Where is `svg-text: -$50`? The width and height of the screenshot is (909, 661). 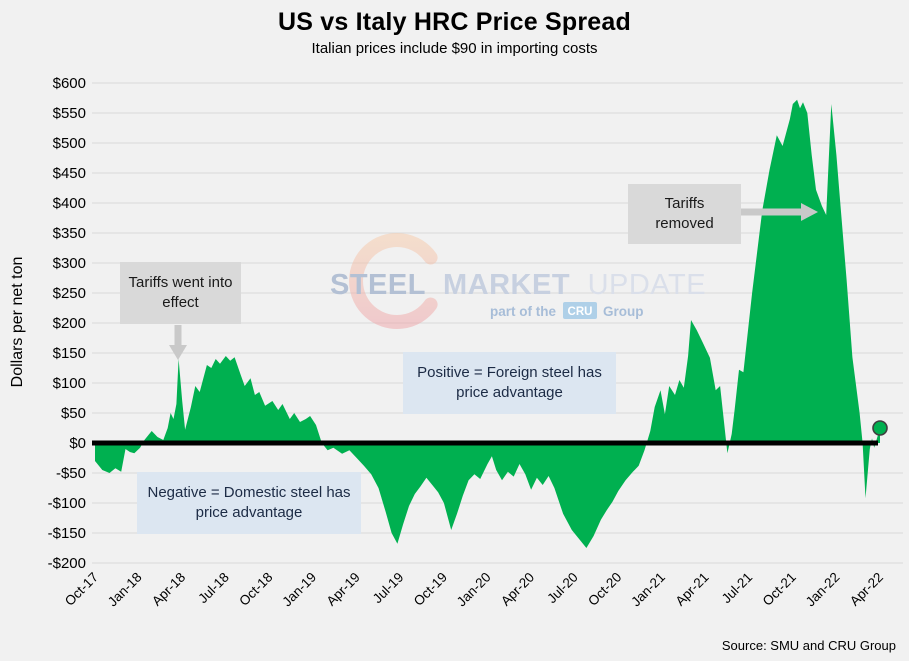
svg-text: -$50 is located at coordinates (71, 473).